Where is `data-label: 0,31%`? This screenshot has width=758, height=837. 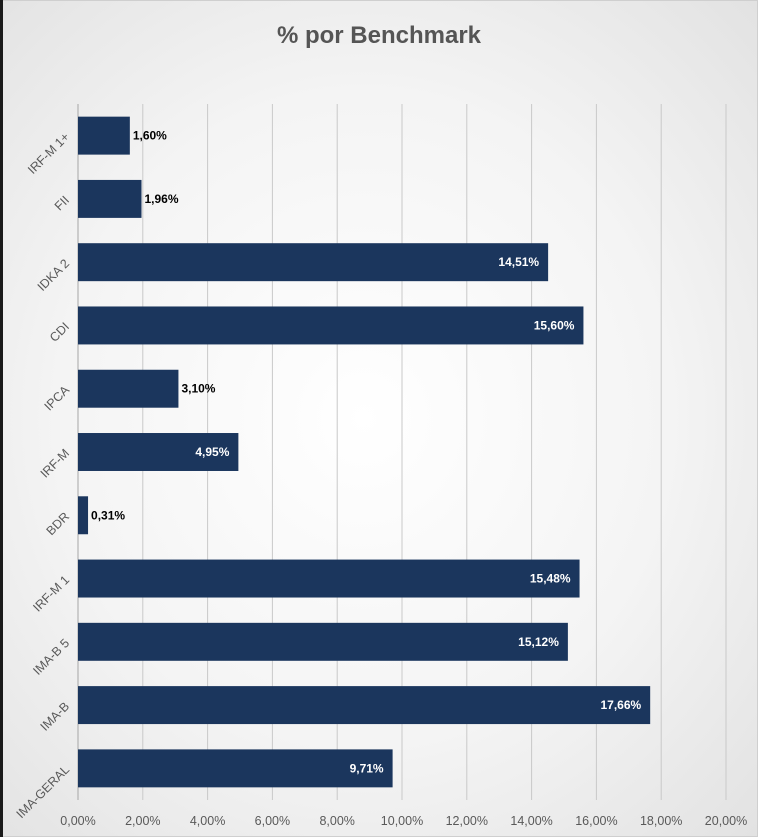 data-label: 0,31% is located at coordinates (108, 515).